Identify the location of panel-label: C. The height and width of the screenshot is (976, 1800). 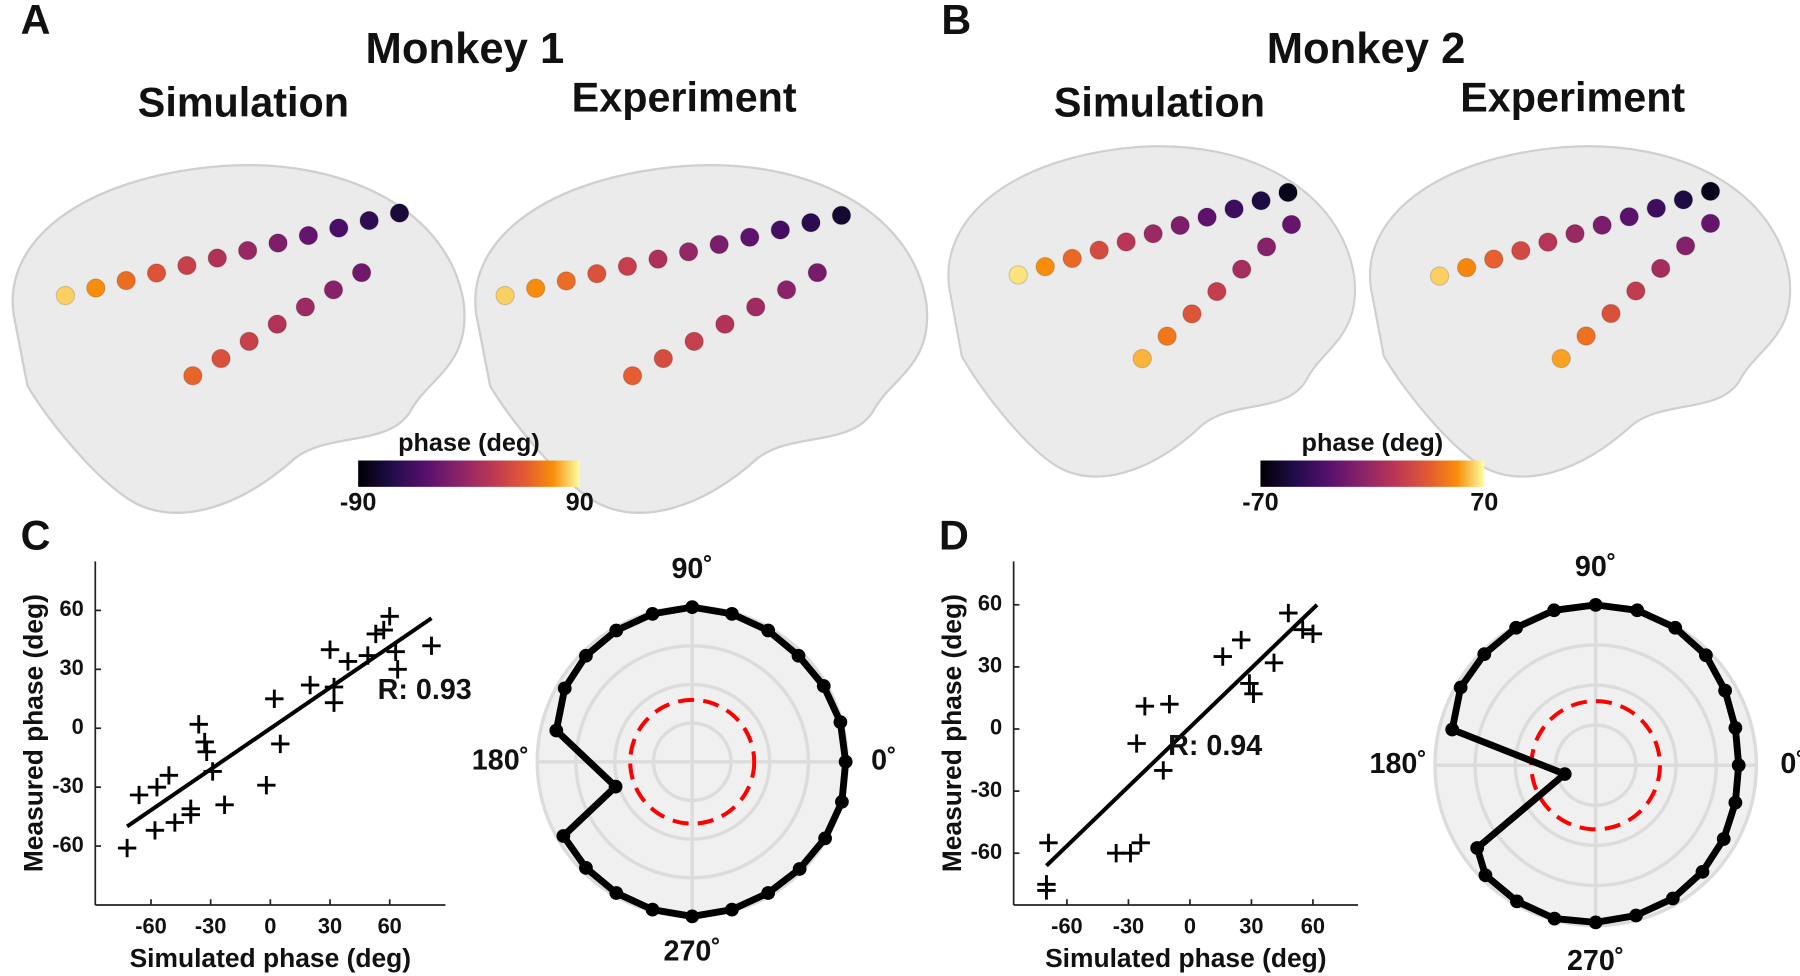
(36, 535).